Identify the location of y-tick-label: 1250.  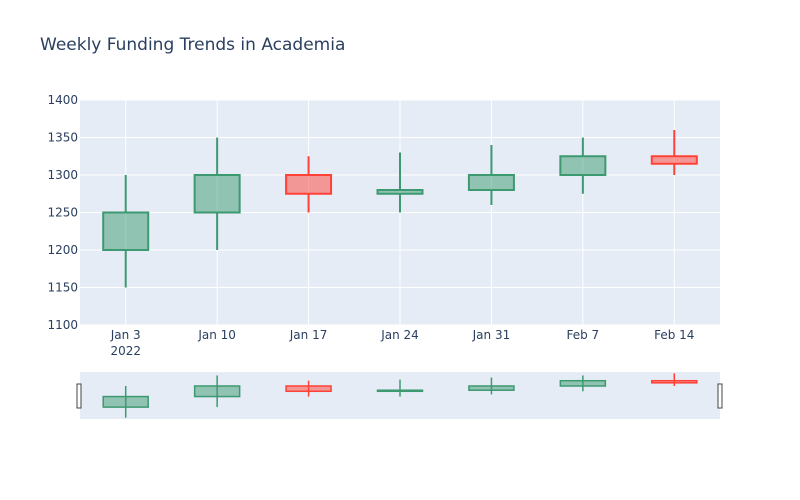
(62, 213).